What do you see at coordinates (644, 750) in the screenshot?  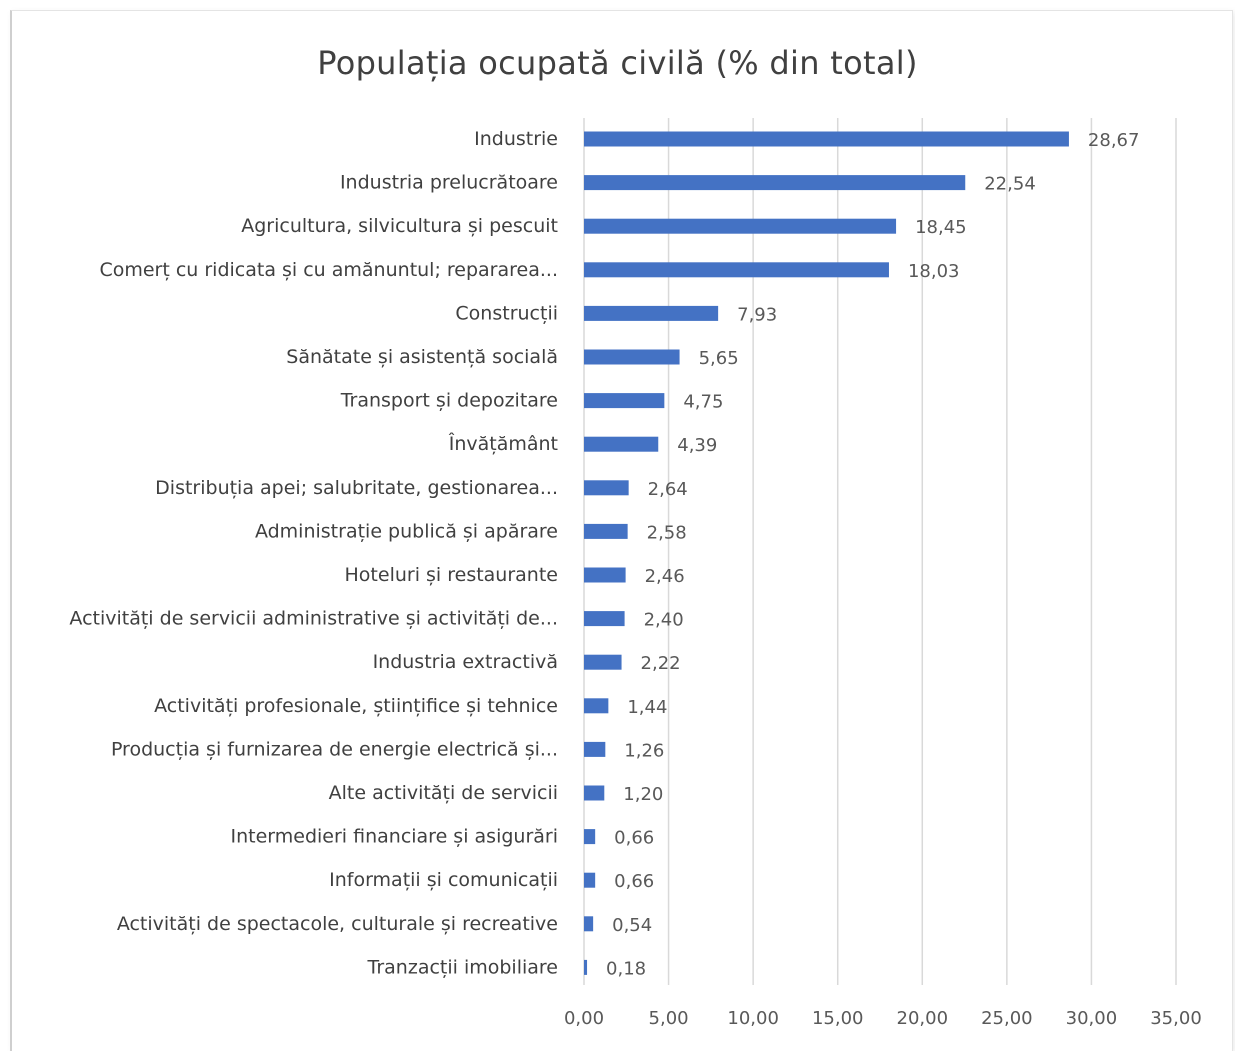 I see `data-label: 1,26` at bounding box center [644, 750].